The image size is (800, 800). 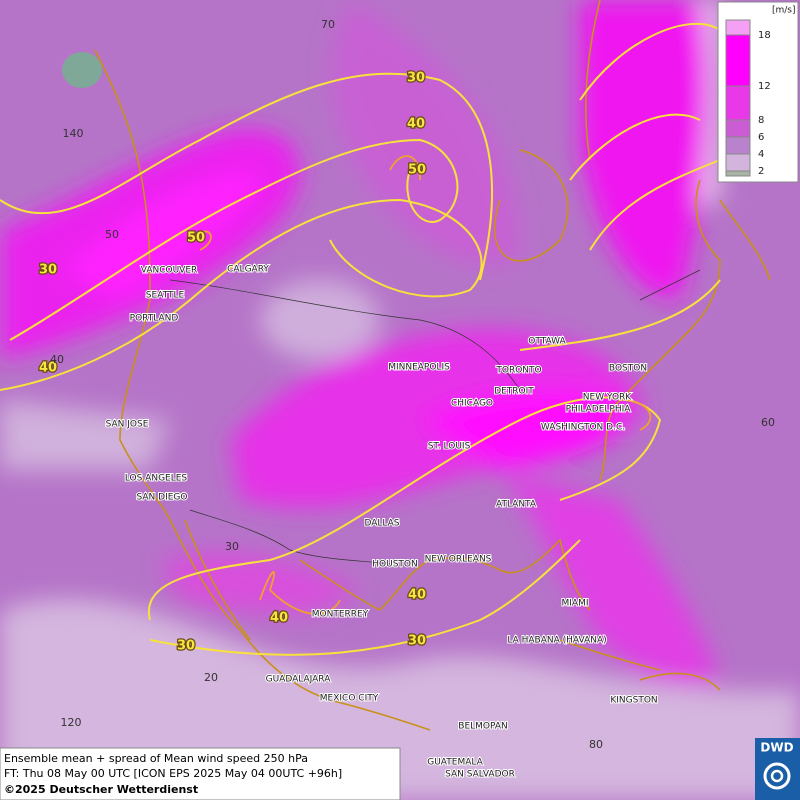 I want to click on logo: DWD, so click(x=777, y=769).